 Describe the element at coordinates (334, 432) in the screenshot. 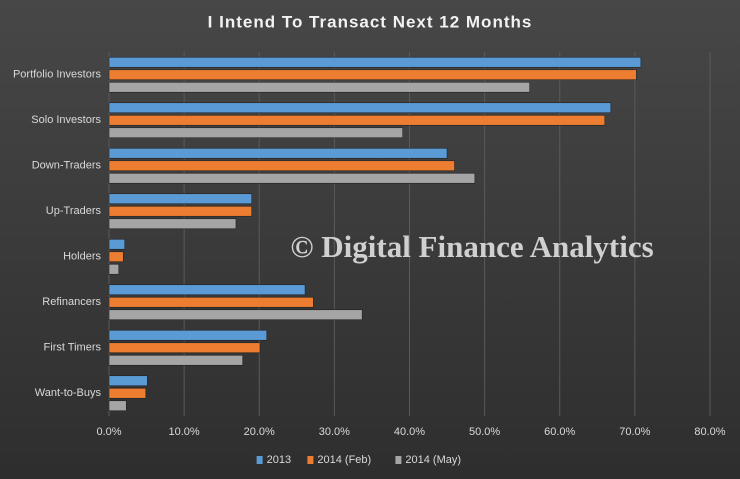

I see `x-tick-label: 30.0%` at that location.